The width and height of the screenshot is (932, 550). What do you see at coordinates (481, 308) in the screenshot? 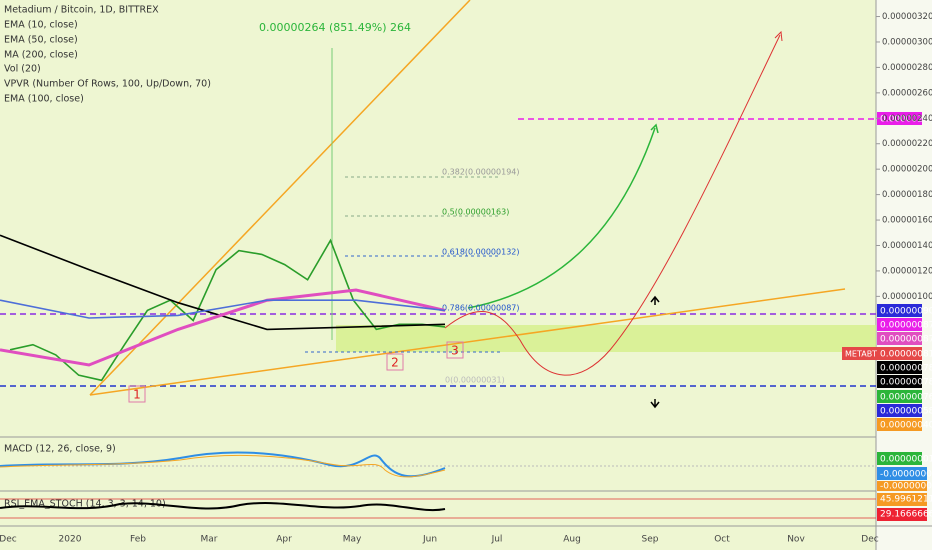
I see `fib-label: 0.786(0.00000087)` at bounding box center [481, 308].